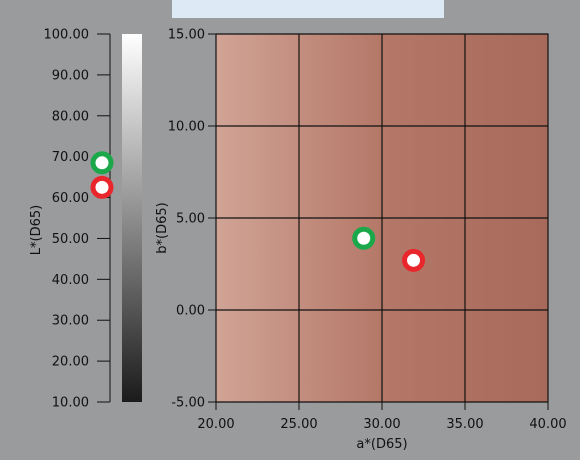 This screenshot has height=460, width=580. Describe the element at coordinates (70, 239) in the screenshot. I see `lightness-tick-label: 50.00` at that location.